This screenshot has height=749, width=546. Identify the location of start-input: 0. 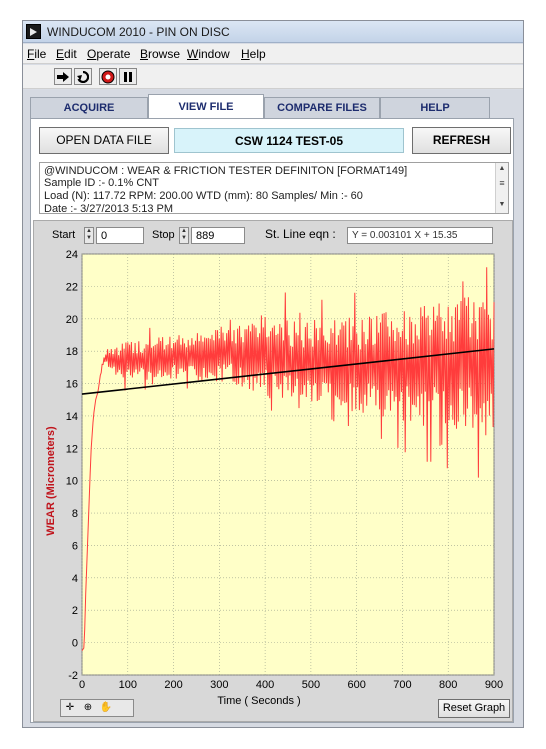
(120, 235).